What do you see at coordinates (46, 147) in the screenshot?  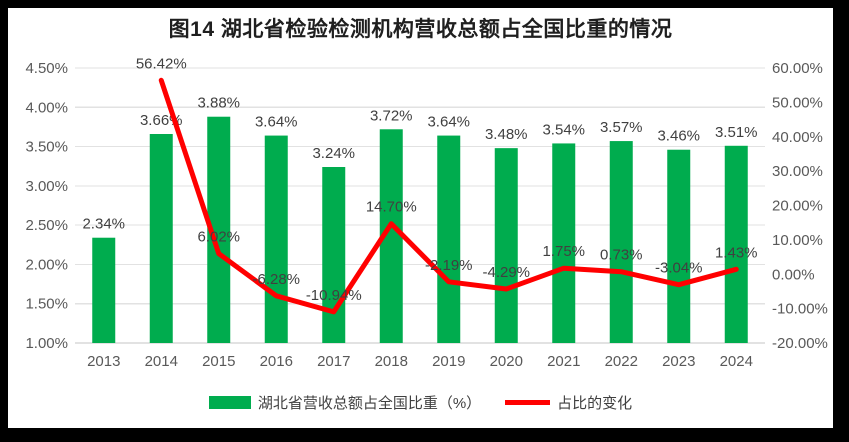 I see `left-axis-tick-label: 3.50%` at bounding box center [46, 147].